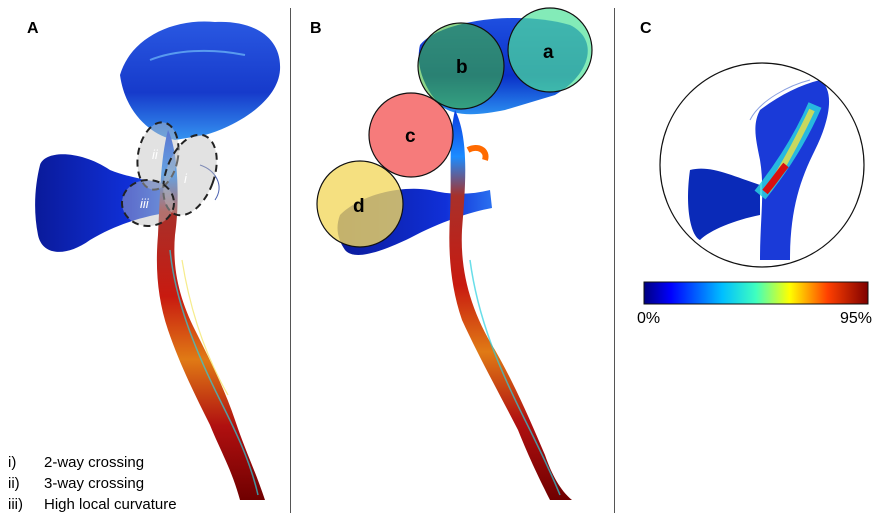  I want to click on legend-row: ii) 3-way crossing, so click(92, 483).